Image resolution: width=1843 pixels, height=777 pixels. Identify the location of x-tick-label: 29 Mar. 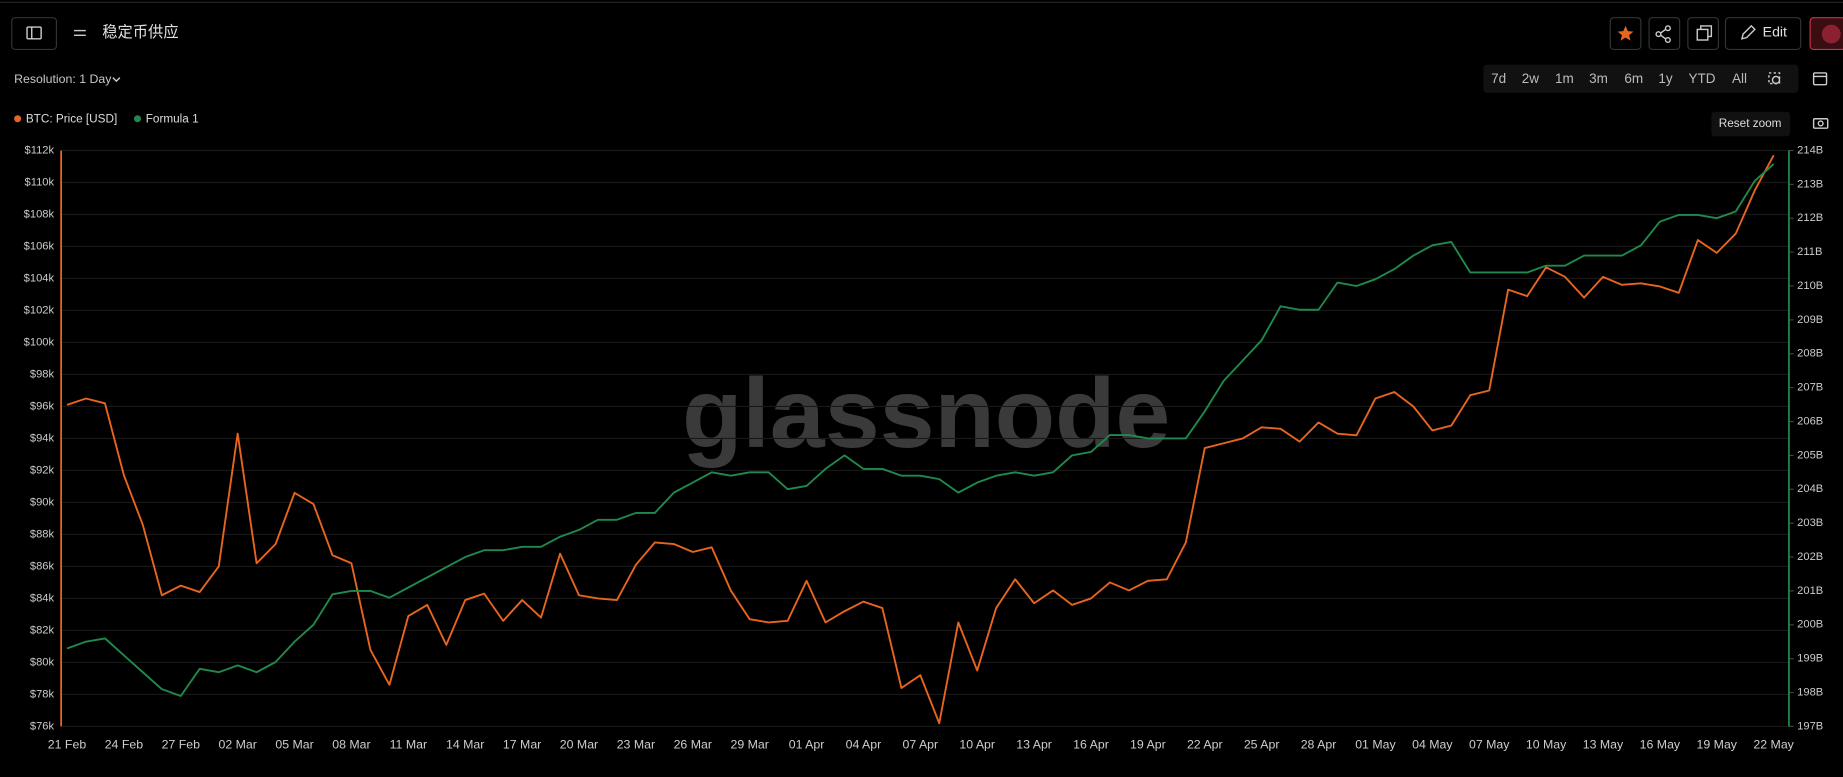
(749, 744).